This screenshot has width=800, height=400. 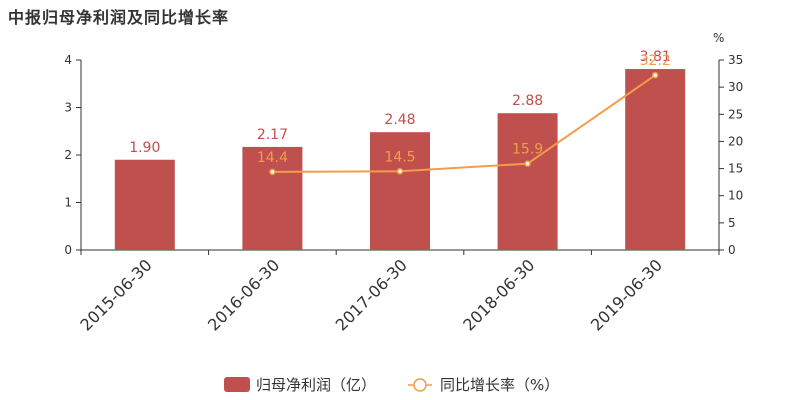 What do you see at coordinates (735, 87) in the screenshot?
I see `y-right-tick-label: 30` at bounding box center [735, 87].